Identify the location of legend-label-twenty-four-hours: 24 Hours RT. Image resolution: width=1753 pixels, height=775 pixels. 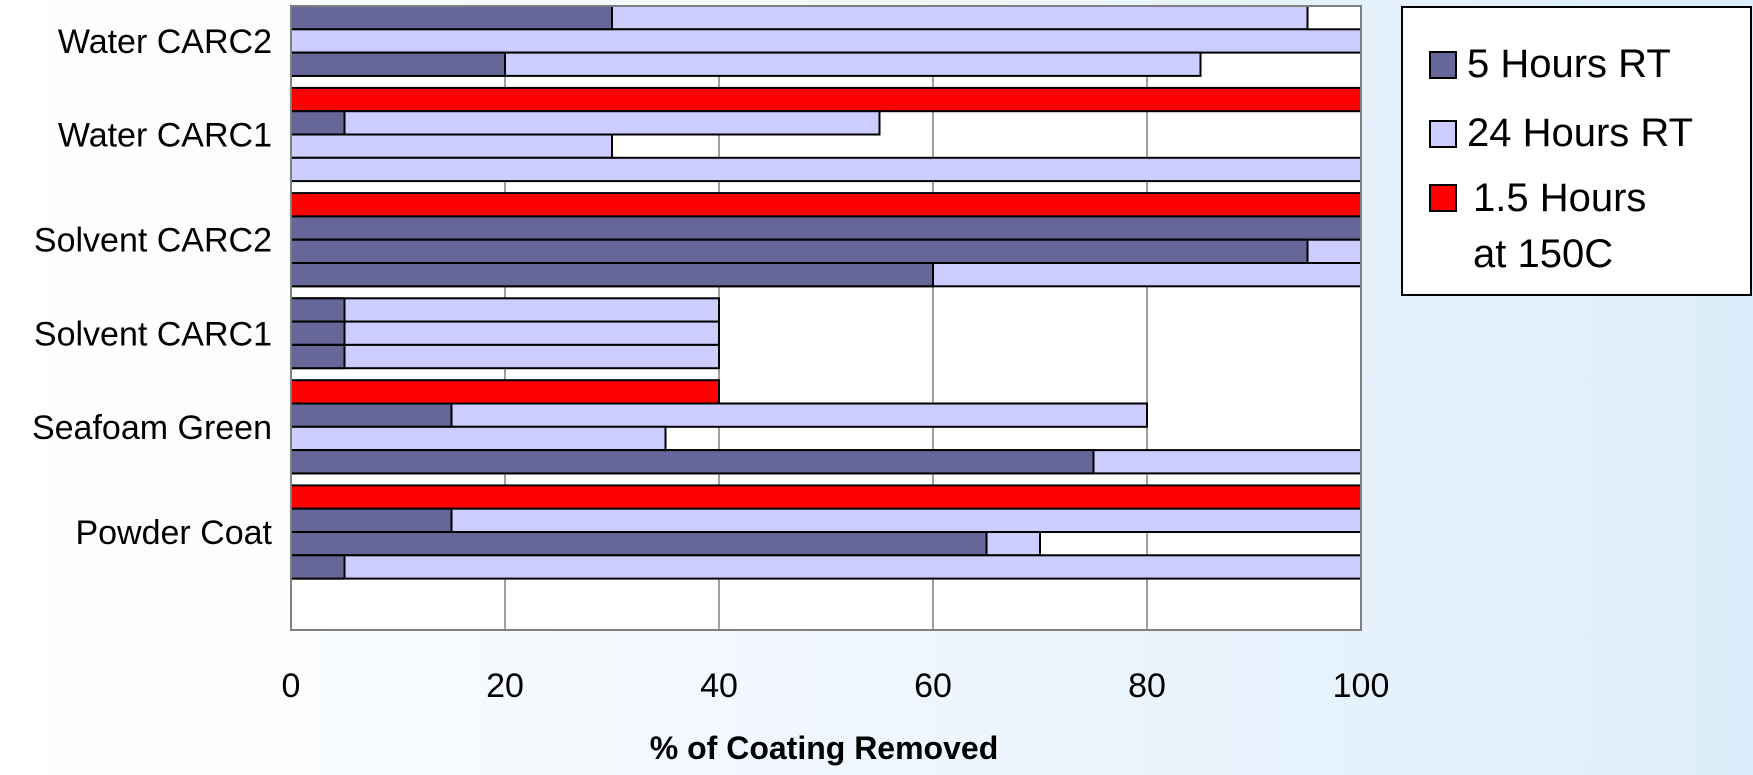
(1580, 133).